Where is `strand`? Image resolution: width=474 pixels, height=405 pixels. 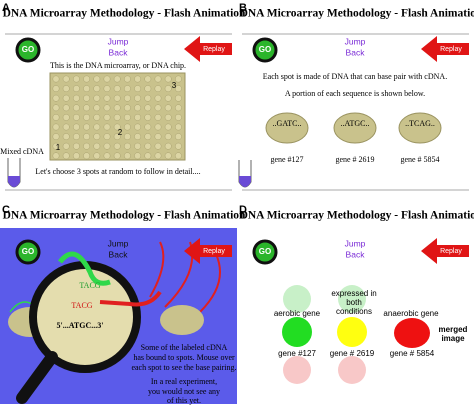
strand is located at coordinates (84, 268).